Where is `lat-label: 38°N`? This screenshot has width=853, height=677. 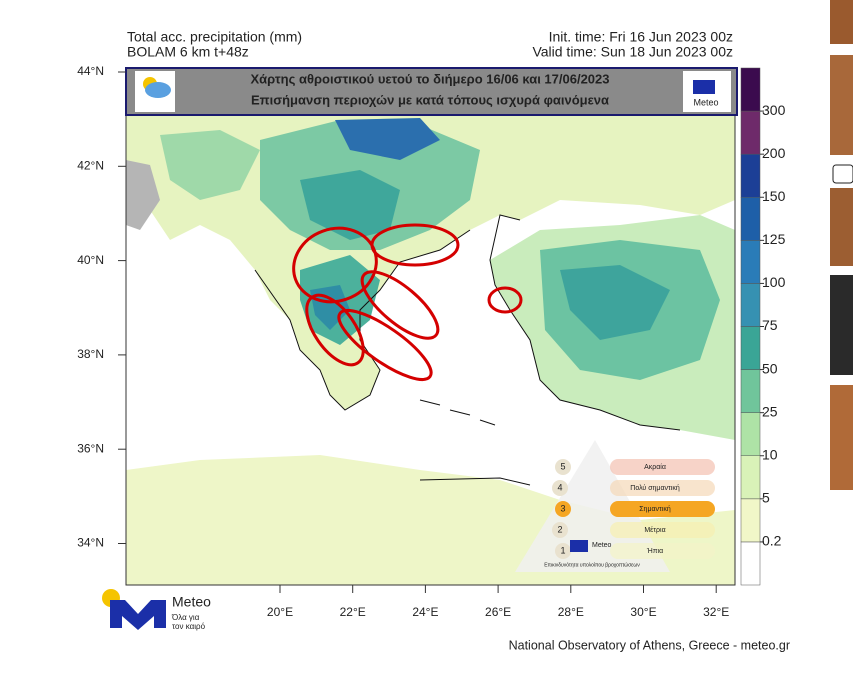 lat-label: 38°N is located at coordinates (90, 354).